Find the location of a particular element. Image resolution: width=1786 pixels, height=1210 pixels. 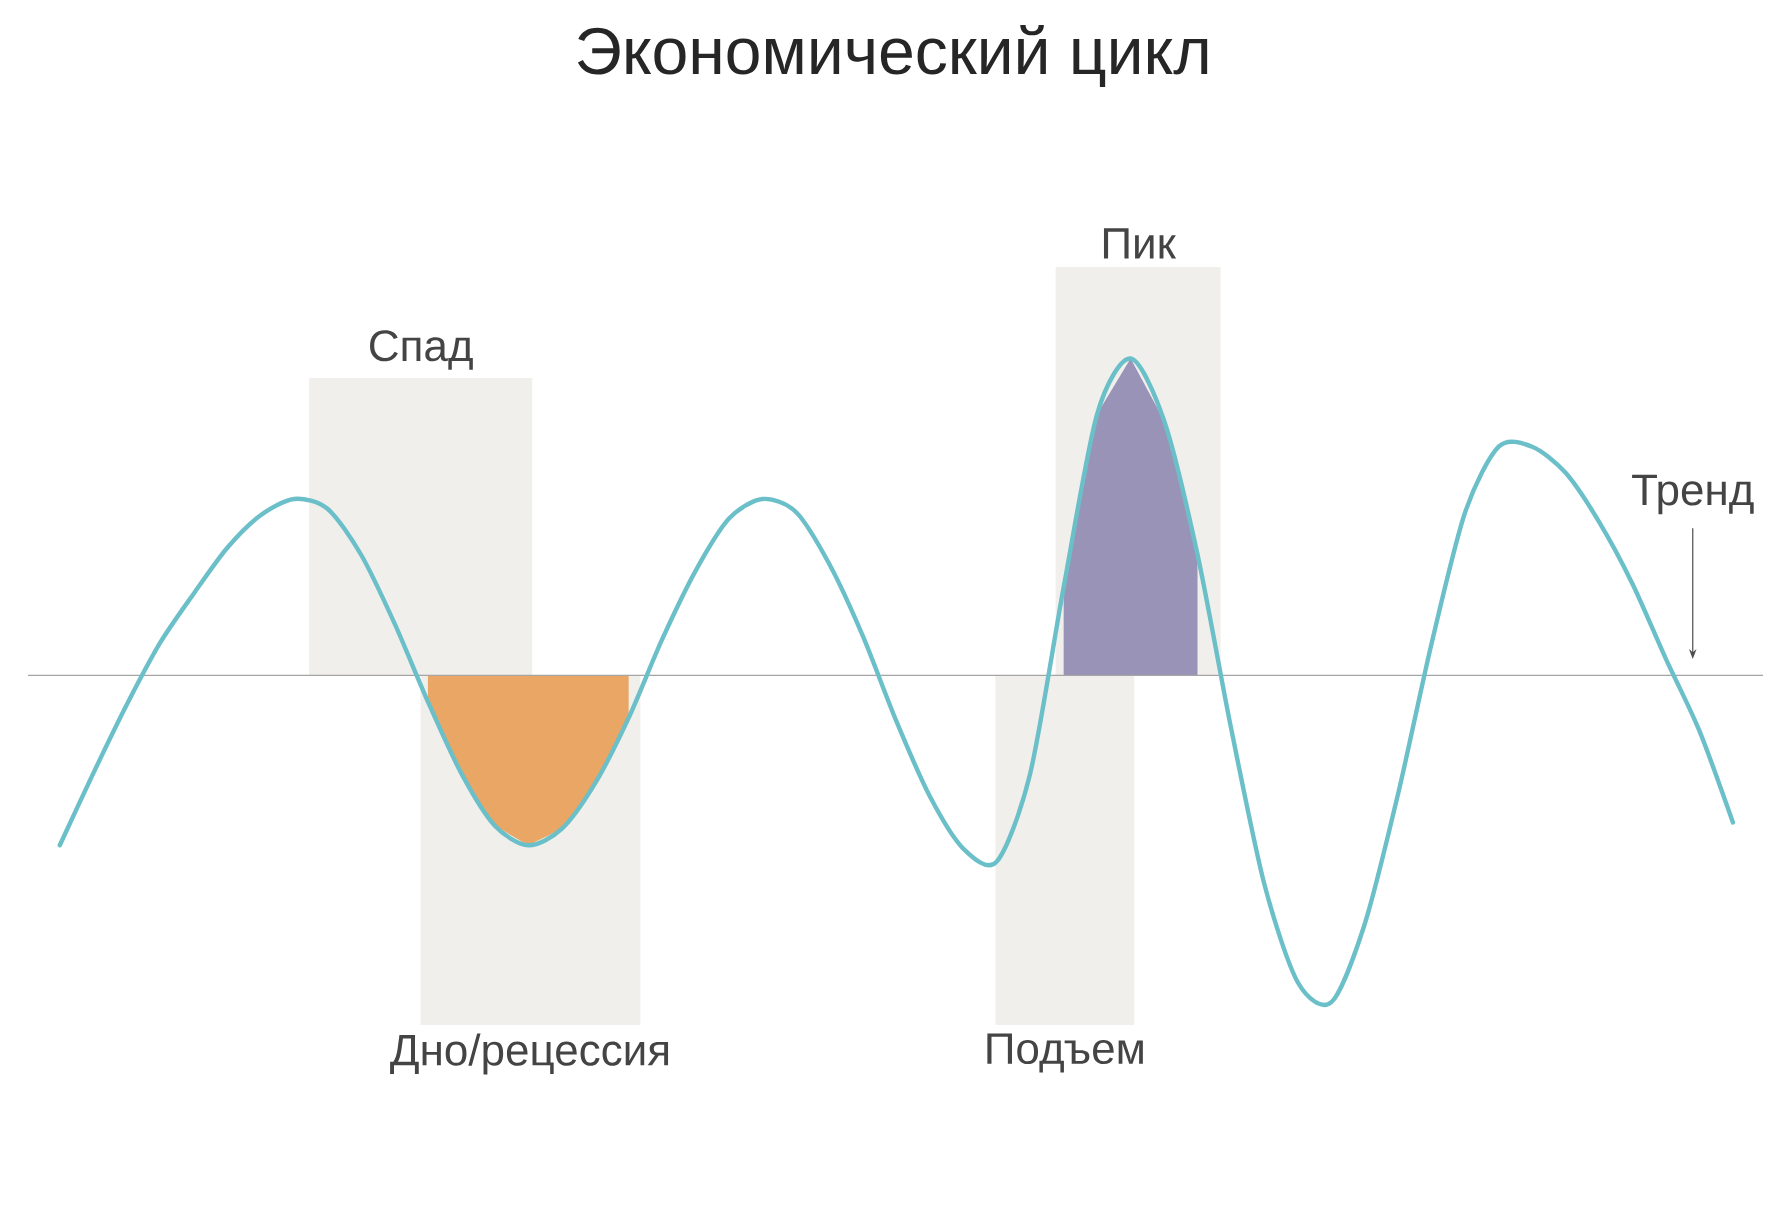

annotation: Тренд is located at coordinates (1693, 494).